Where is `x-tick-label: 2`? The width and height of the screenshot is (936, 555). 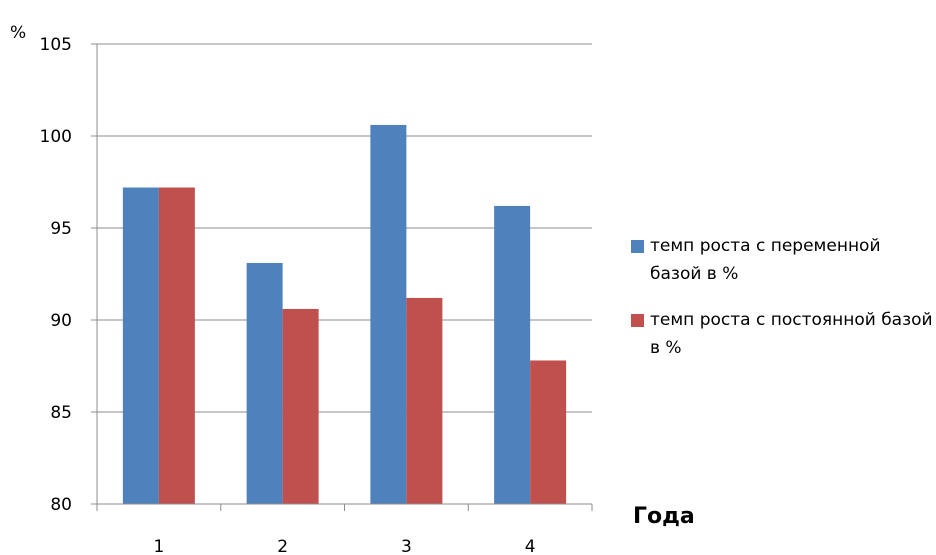 x-tick-label: 2 is located at coordinates (282, 546).